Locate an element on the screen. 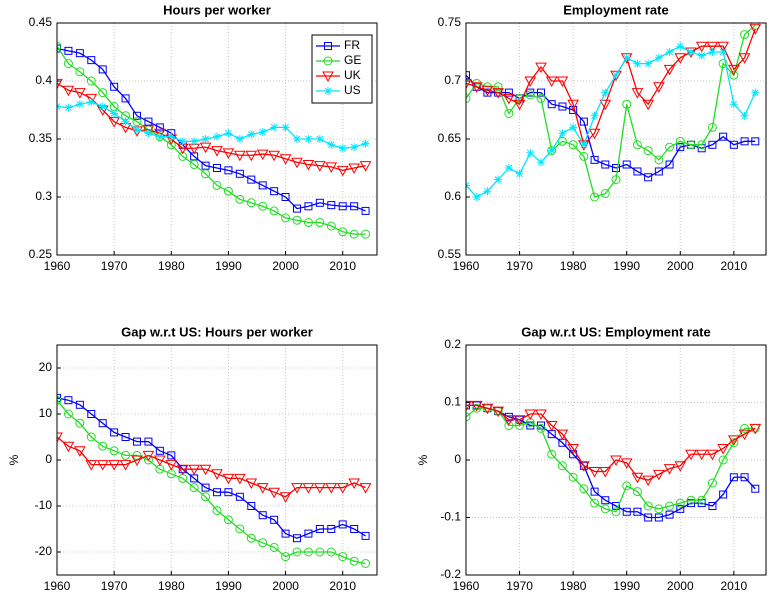 This screenshot has height=606, width=769. legend-label: GE is located at coordinates (352, 60).